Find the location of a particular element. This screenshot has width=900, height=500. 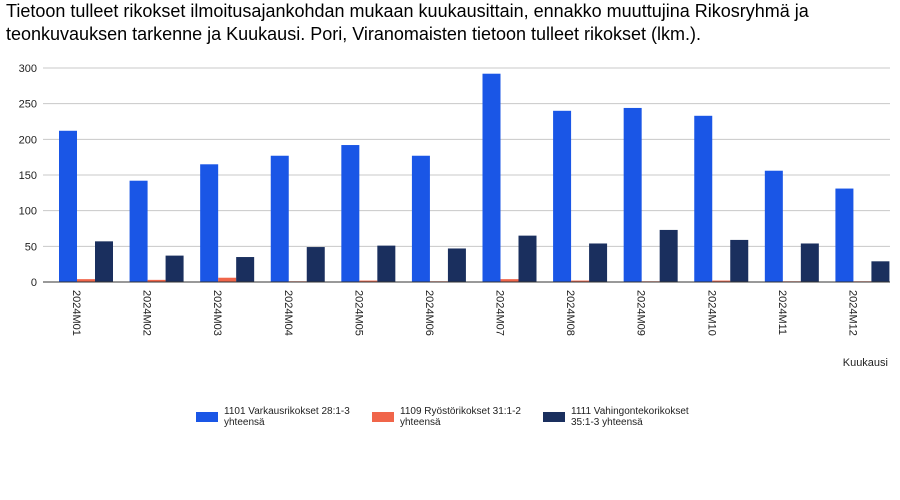

bar-1-2024M01 is located at coordinates (68, 206).